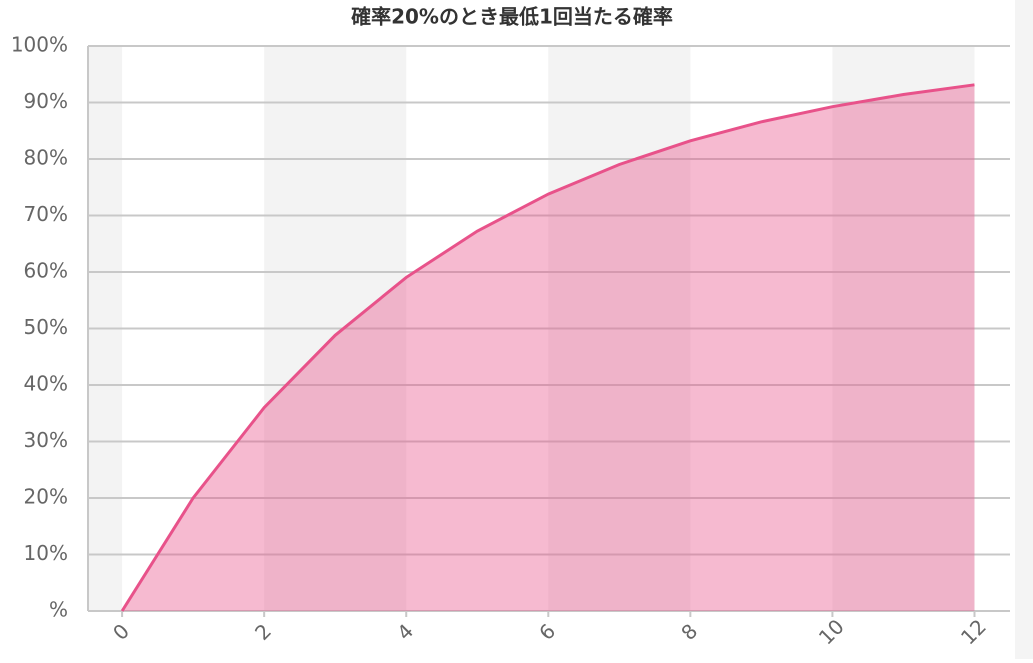 This screenshot has height=663, width=1033. What do you see at coordinates (547, 632) in the screenshot?
I see `x-tick-label: 6` at bounding box center [547, 632].